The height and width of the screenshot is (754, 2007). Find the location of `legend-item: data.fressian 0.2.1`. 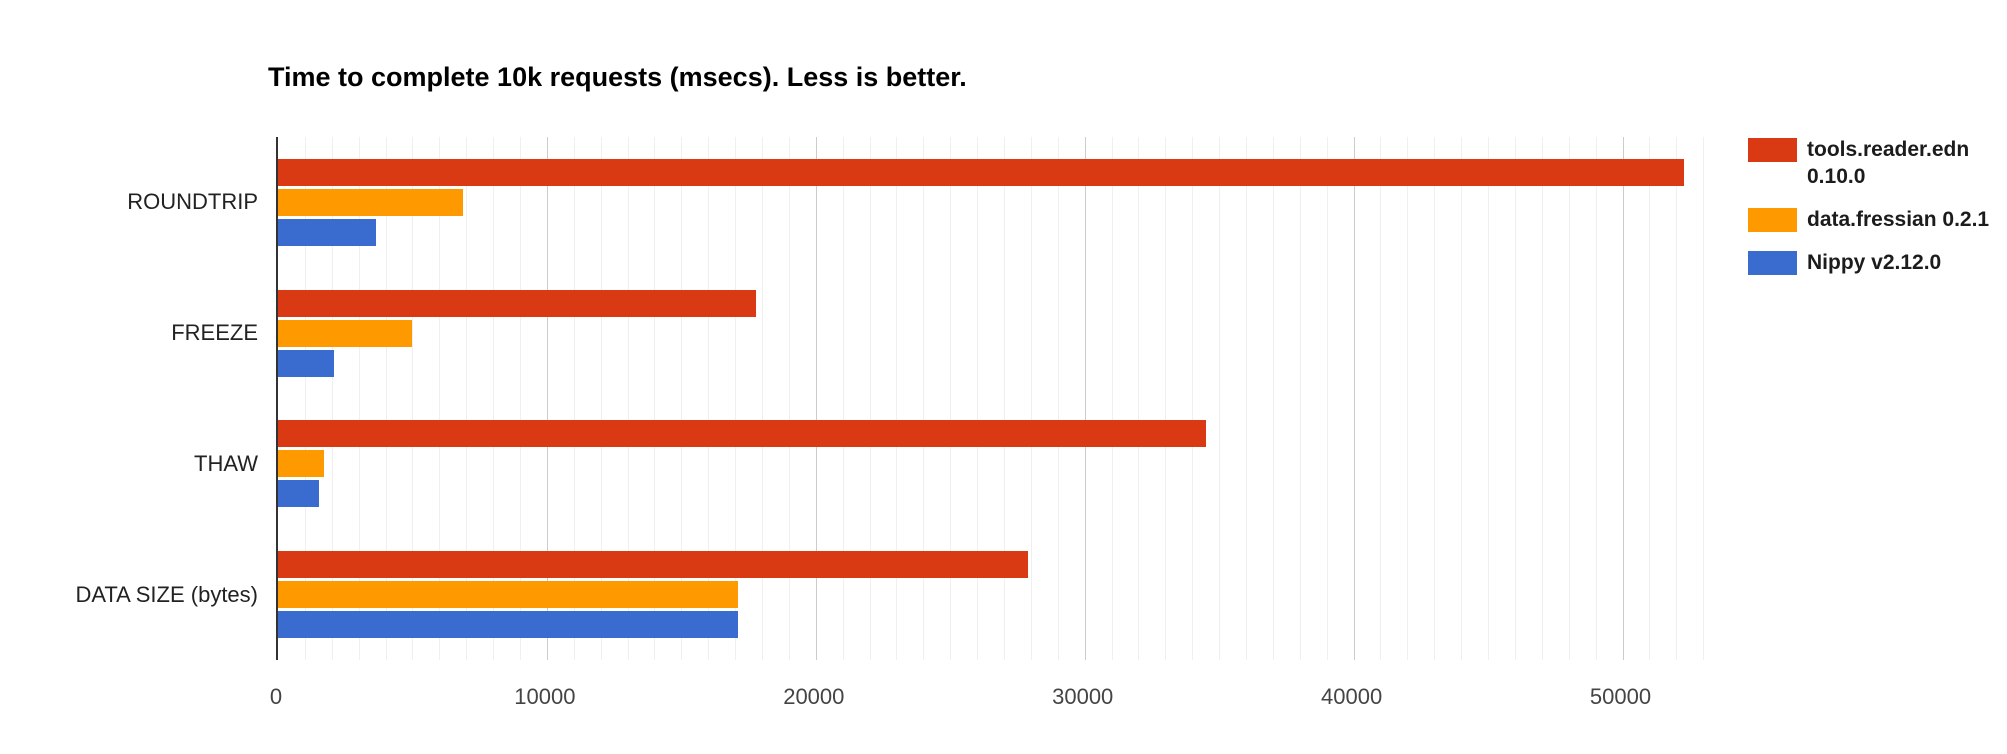

legend-item: data.fressian 0.2.1 is located at coordinates (1877, 219).